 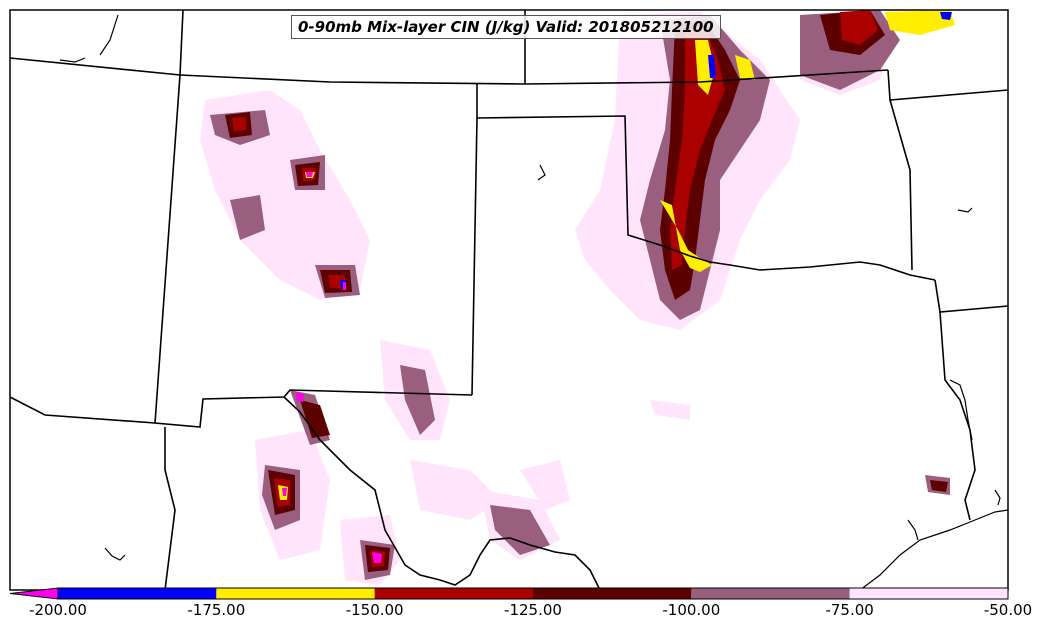 What do you see at coordinates (216, 610) in the screenshot?
I see `colorbar-tick-label: -175.00` at bounding box center [216, 610].